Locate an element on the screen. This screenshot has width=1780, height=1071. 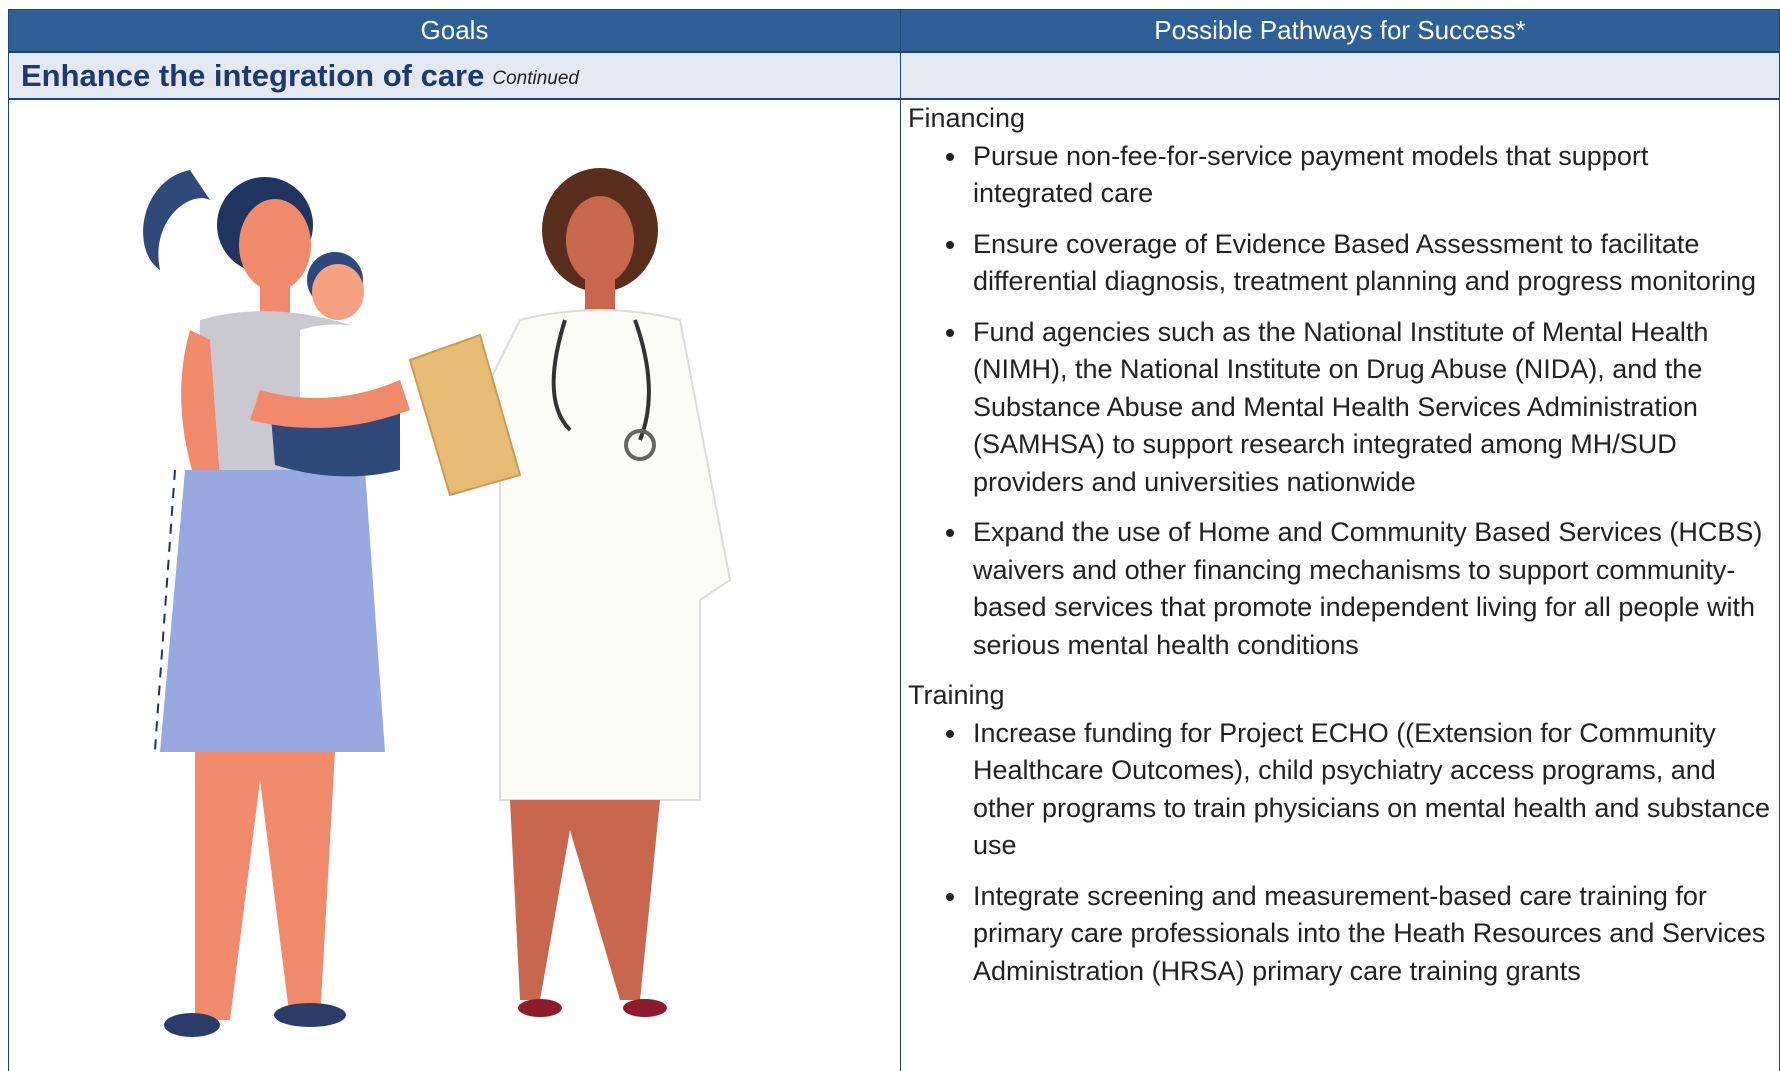
section-row: Enhance the integration of care Continued is located at coordinates (894, 75).